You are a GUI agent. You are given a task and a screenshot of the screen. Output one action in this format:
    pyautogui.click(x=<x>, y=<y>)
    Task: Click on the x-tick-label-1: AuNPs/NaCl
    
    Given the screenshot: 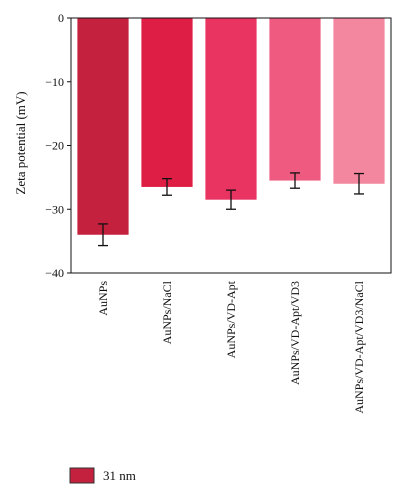 What is the action you would take?
    pyautogui.click(x=167, y=312)
    